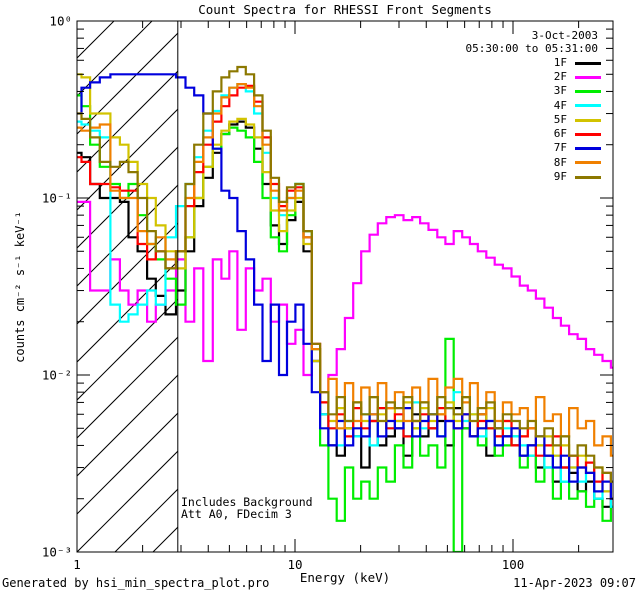 This screenshot has width=640, height=600. Describe the element at coordinates (560, 105) in the screenshot. I see `legend-label: 4F` at that location.